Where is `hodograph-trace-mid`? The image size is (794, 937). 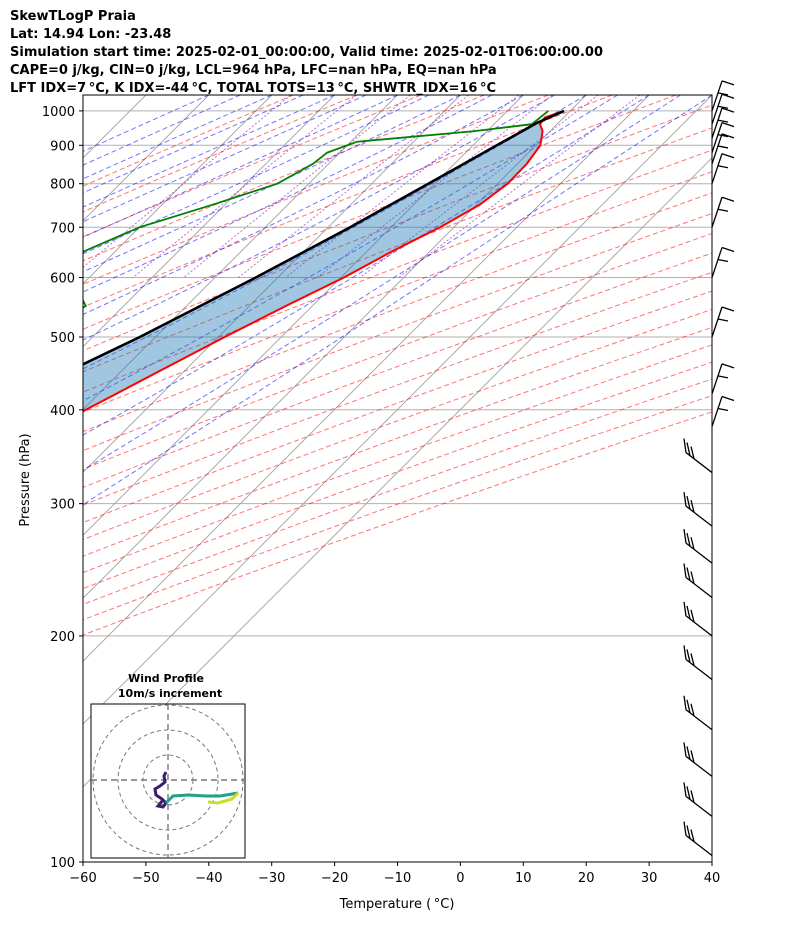 hodograph-trace-mid is located at coordinates (201, 798).